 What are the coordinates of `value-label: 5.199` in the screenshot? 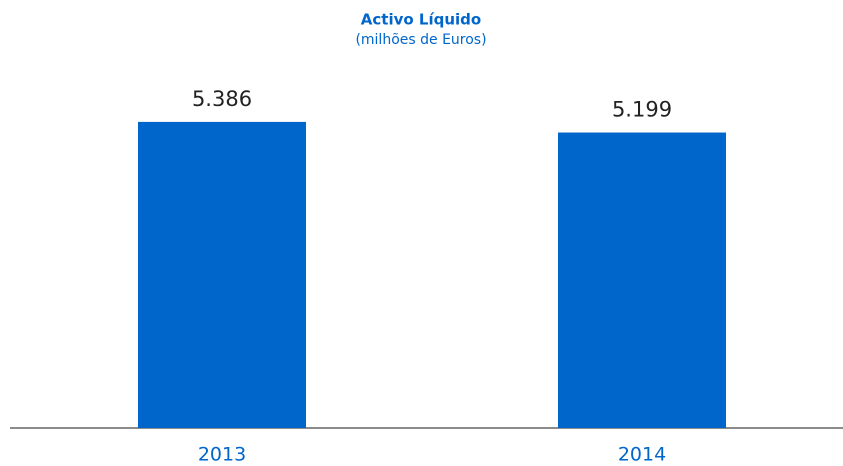 It's located at (642, 110).